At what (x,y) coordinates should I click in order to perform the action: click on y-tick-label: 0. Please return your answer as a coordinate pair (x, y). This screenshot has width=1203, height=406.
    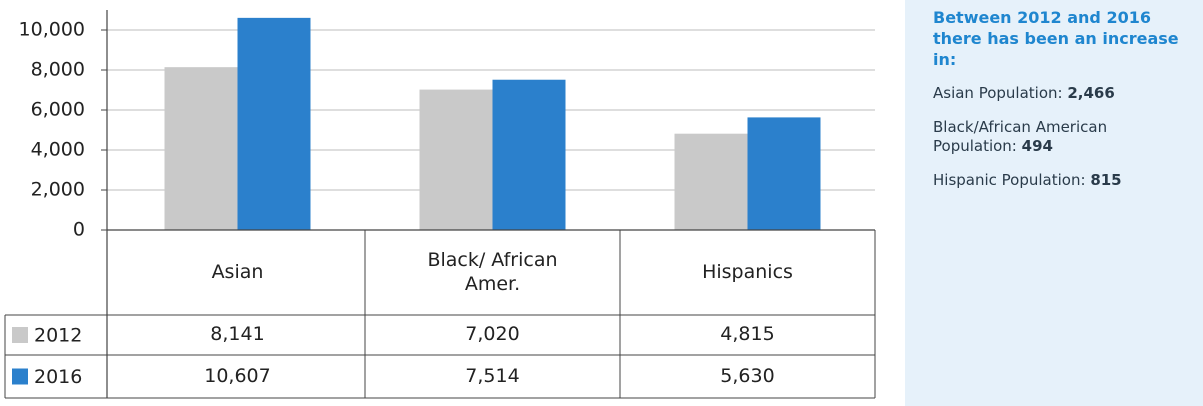
    Looking at the image, I should click on (79, 230).